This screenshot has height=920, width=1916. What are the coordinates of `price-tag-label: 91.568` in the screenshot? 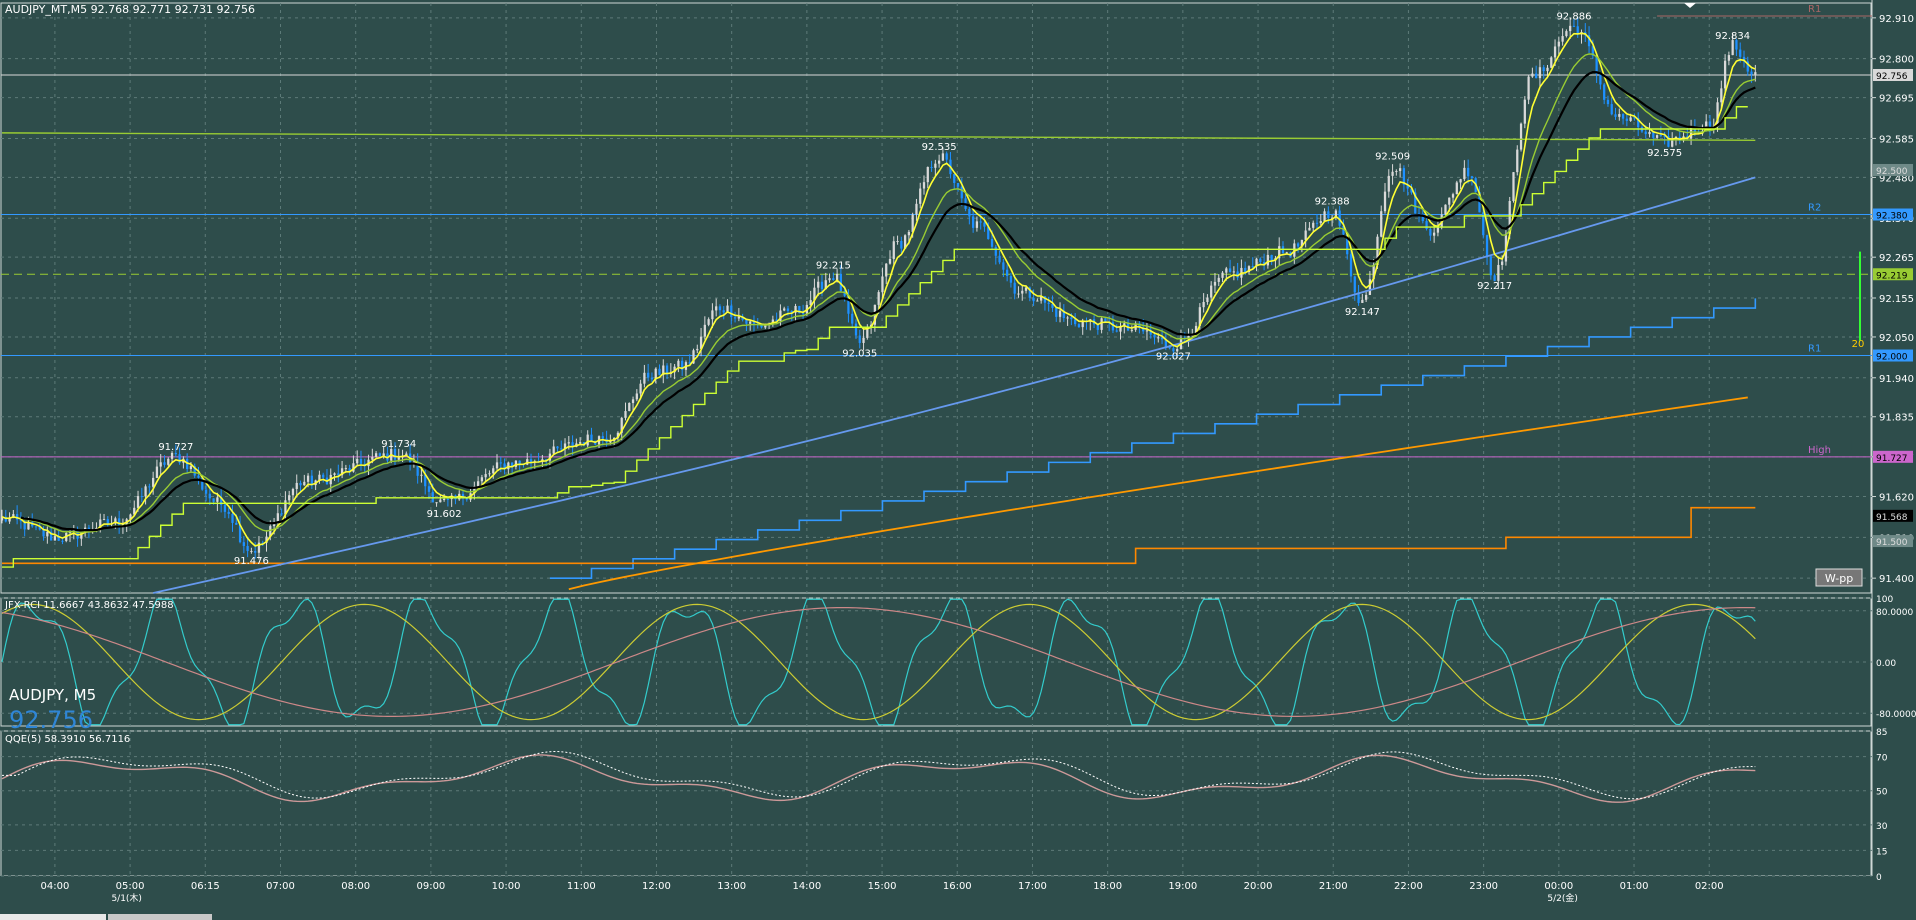 It's located at (1892, 518).